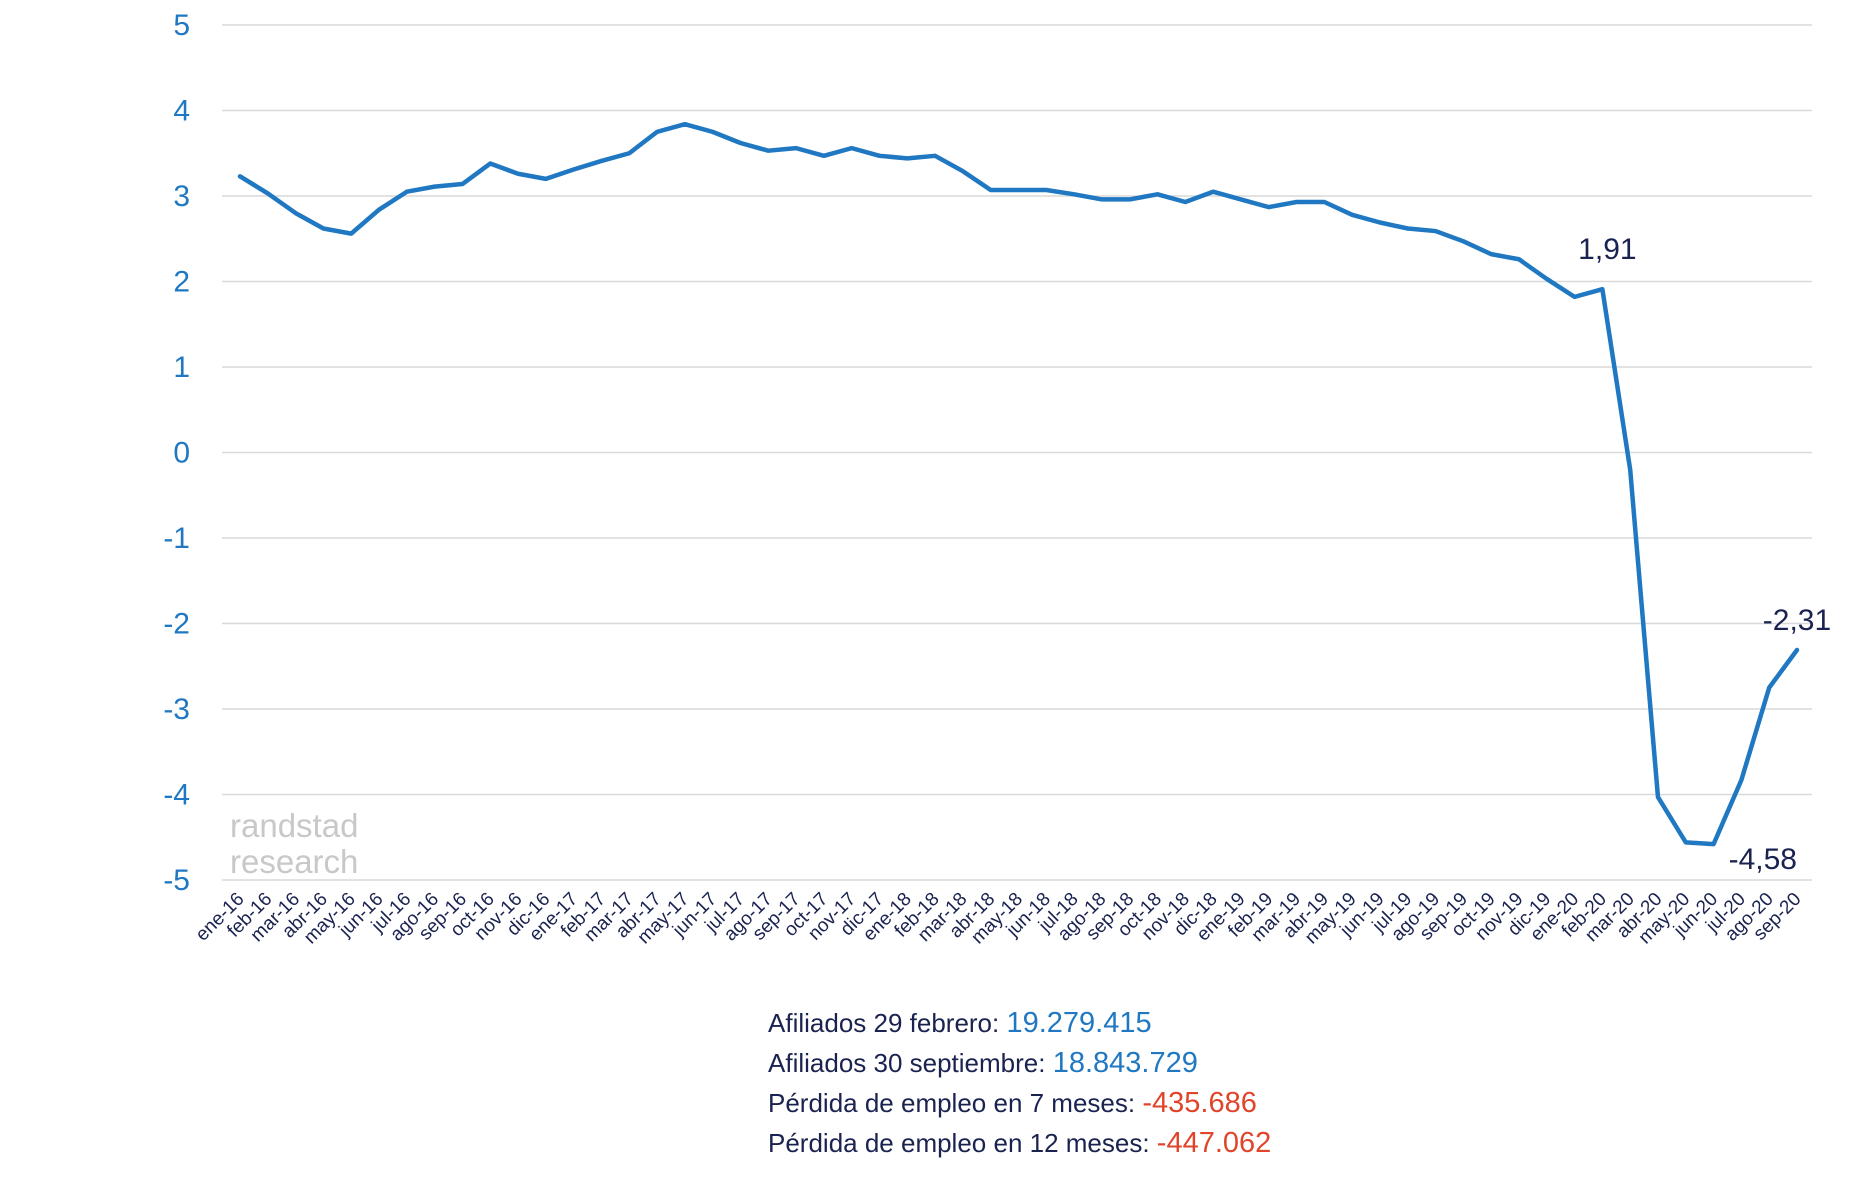 The height and width of the screenshot is (1179, 1861). I want to click on y-tick-label: -4, so click(176, 795).